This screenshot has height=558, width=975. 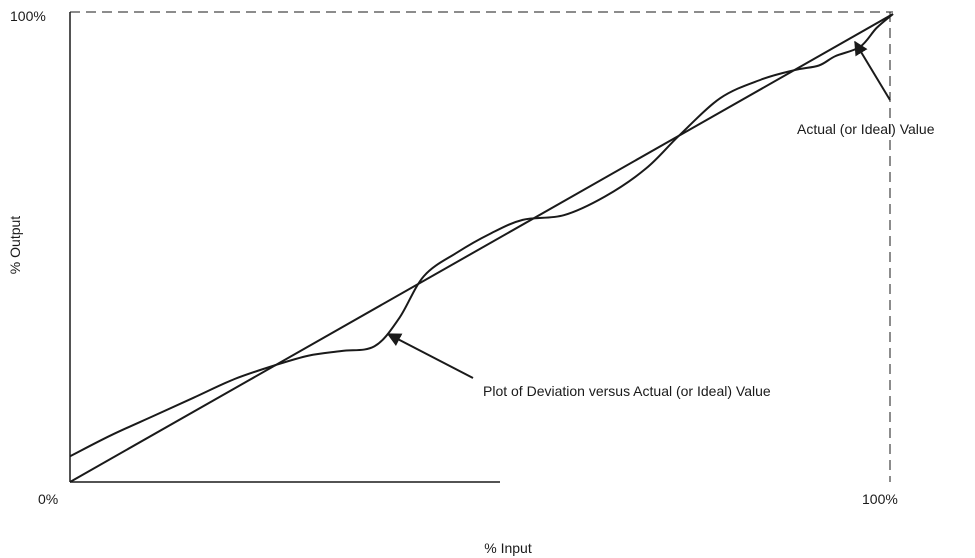 I want to click on x-axis-label: % Input, so click(x=508, y=548).